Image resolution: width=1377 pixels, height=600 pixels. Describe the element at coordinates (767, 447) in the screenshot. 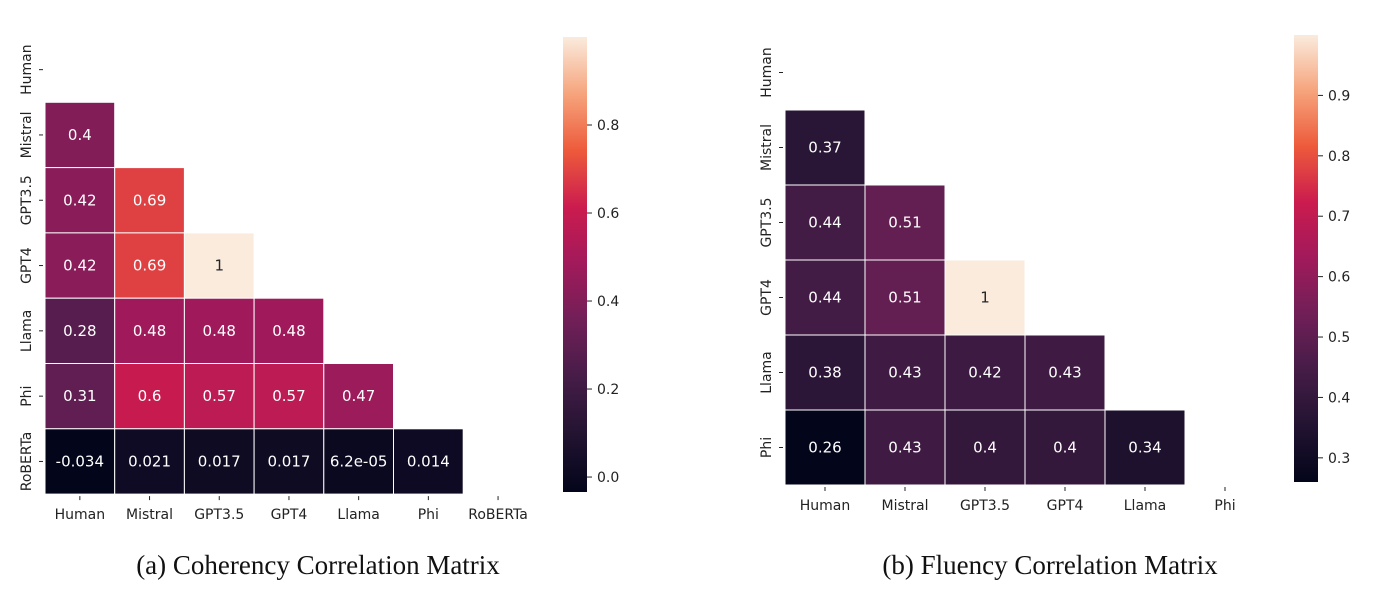

I see `fluency-row-label-phi: Phi` at that location.